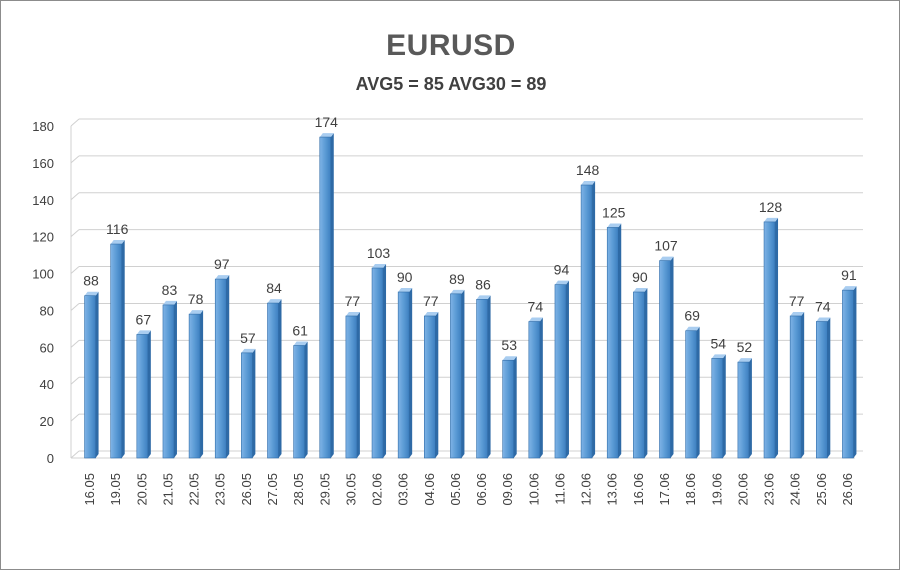 The height and width of the screenshot is (571, 900). I want to click on x-tick-label: 16.05, so click(89, 489).